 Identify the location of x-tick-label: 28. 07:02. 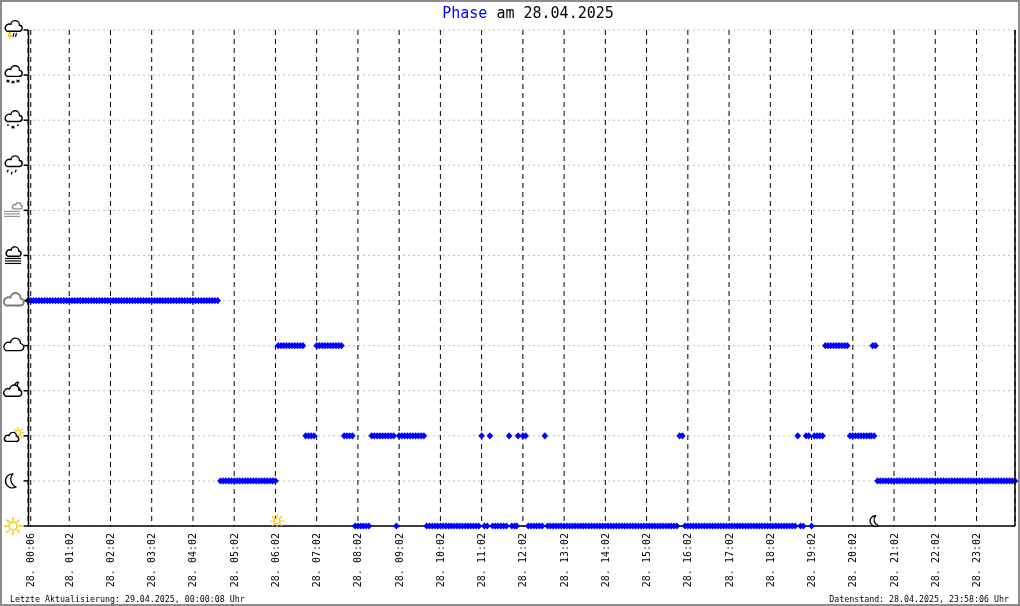
(317, 560).